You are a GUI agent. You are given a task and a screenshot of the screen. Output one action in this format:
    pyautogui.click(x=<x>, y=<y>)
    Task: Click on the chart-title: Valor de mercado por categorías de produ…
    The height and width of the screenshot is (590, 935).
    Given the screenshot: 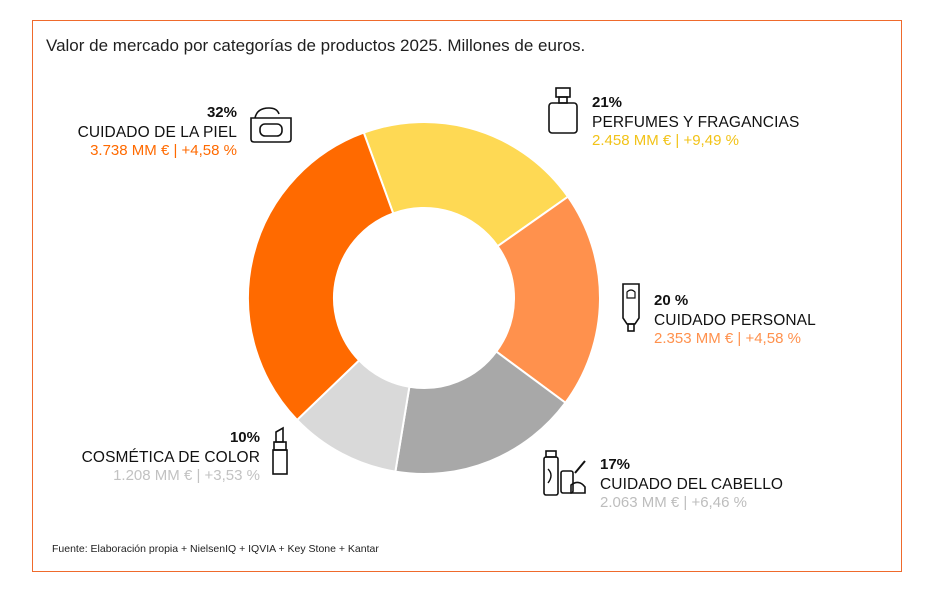 What is the action you would take?
    pyautogui.click(x=316, y=45)
    